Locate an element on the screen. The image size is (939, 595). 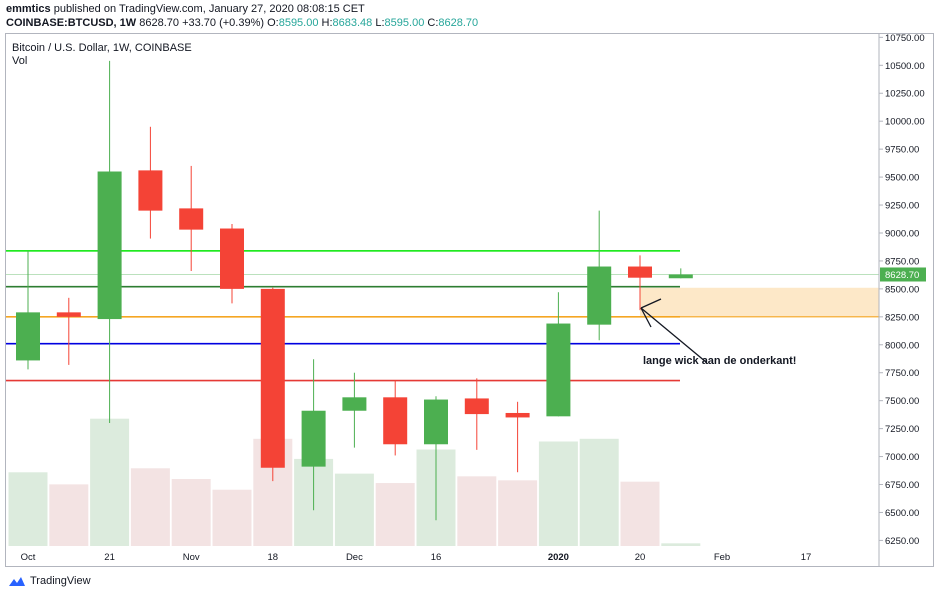
y-tick-label: 8250.00 is located at coordinates (902, 317).